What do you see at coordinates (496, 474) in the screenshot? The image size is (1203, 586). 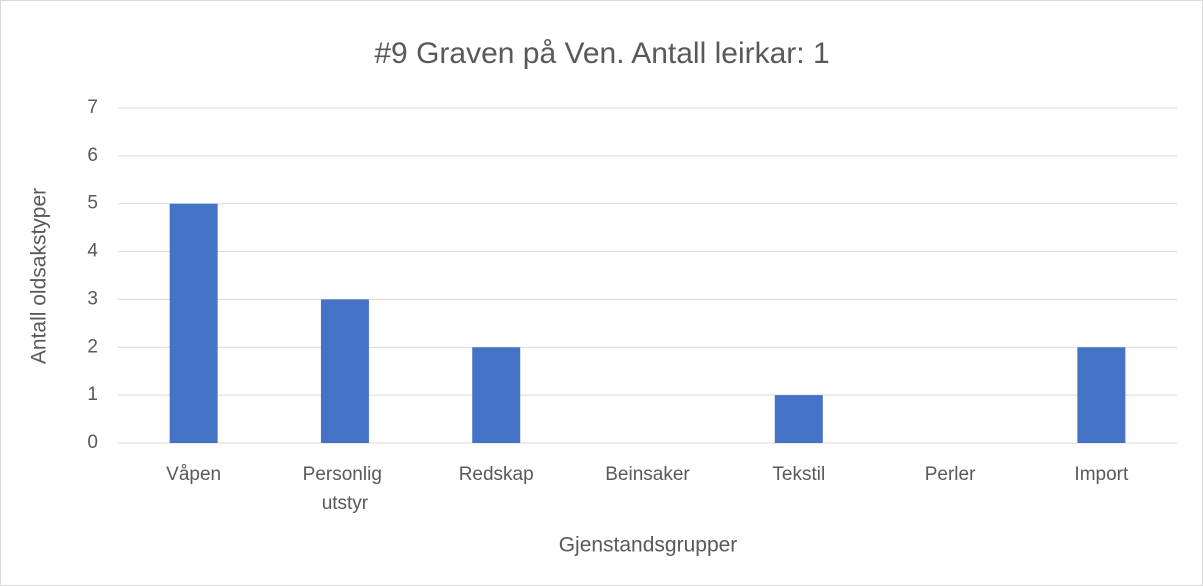 I see `x-tick-label: Redskap` at bounding box center [496, 474].